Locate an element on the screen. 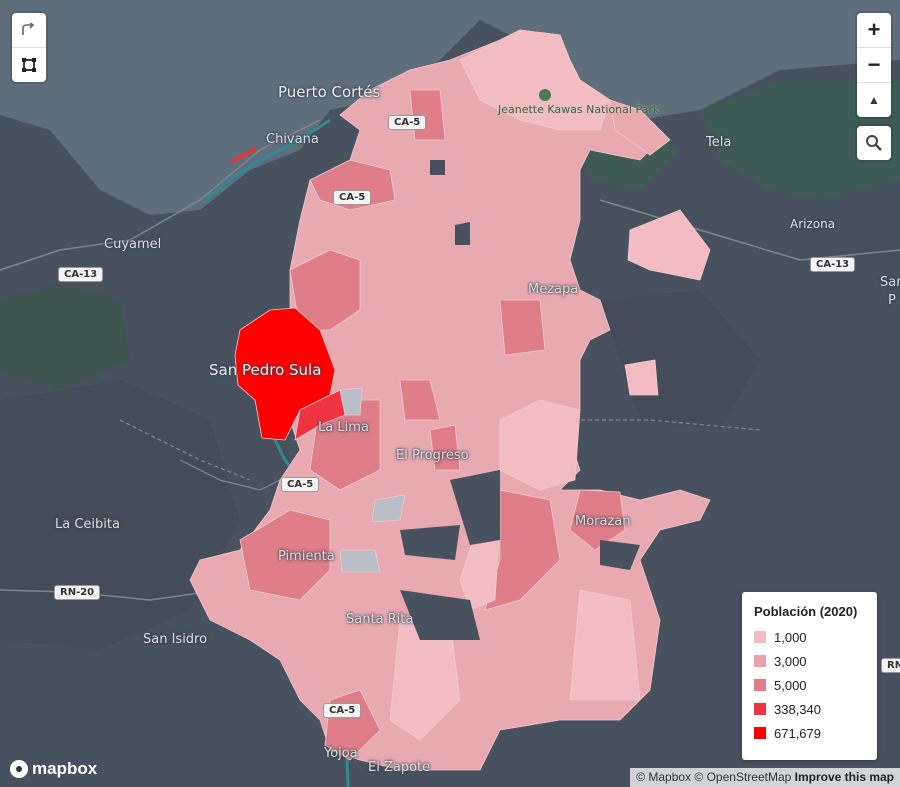  label-pimienta: Pimienta is located at coordinates (306, 556).